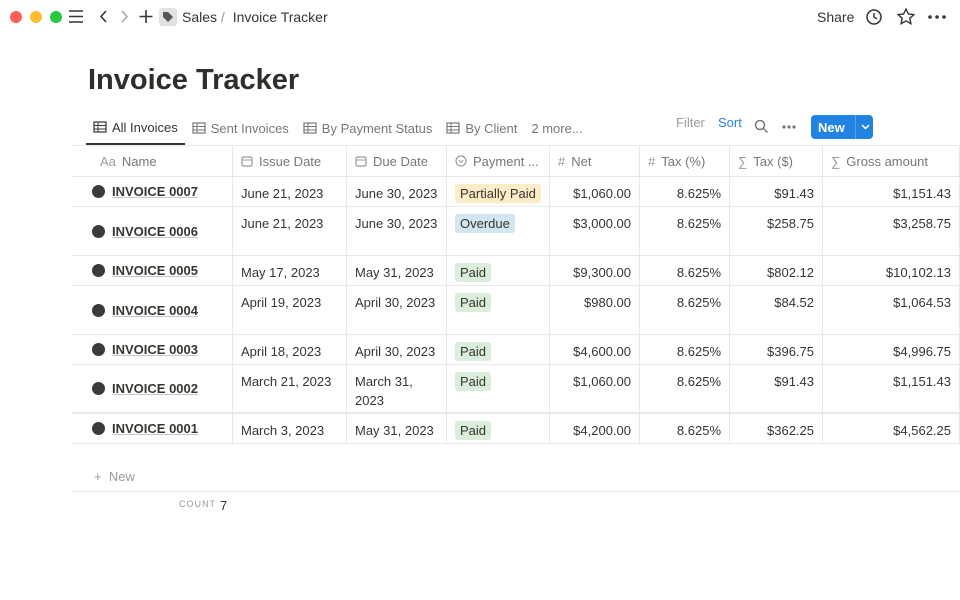  Describe the element at coordinates (922, 430) in the screenshot. I see `cell-text: $4,562.25` at that location.